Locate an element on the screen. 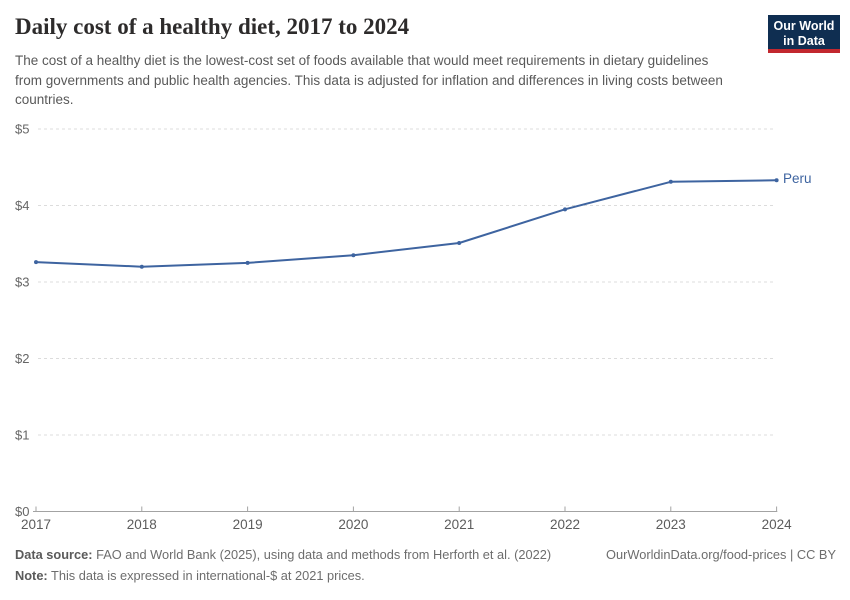  x-axis-tick-label: 2023 is located at coordinates (671, 524).